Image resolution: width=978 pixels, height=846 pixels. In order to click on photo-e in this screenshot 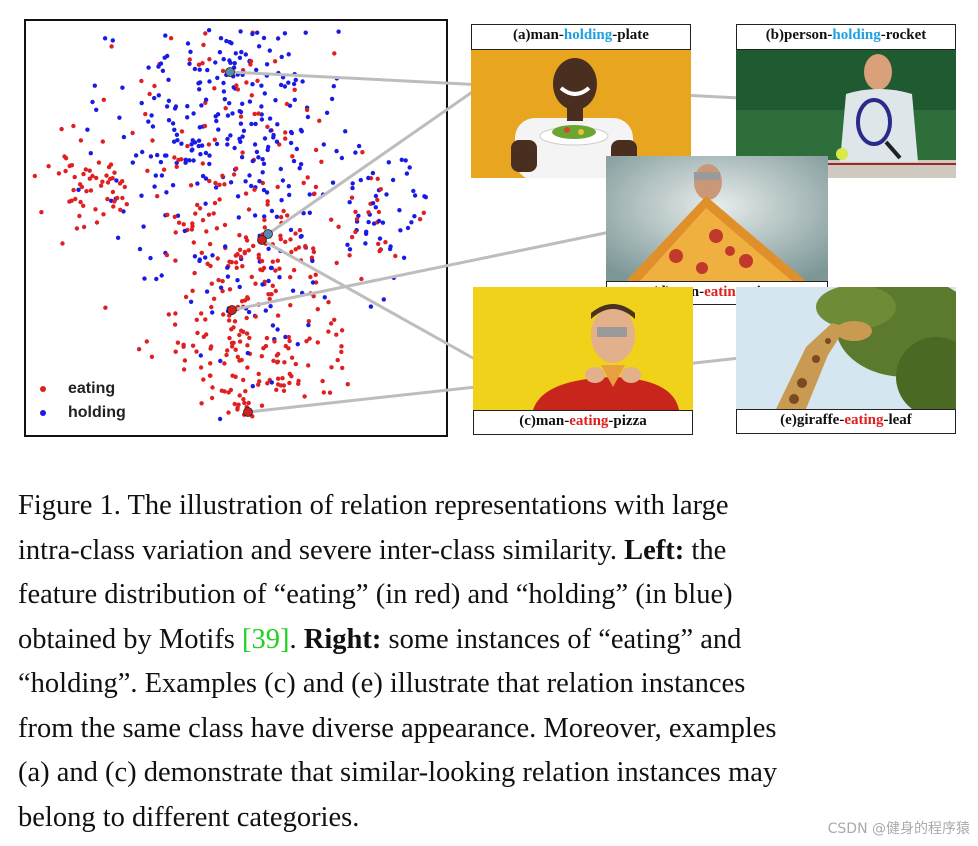, I will do `click(846, 348)`.